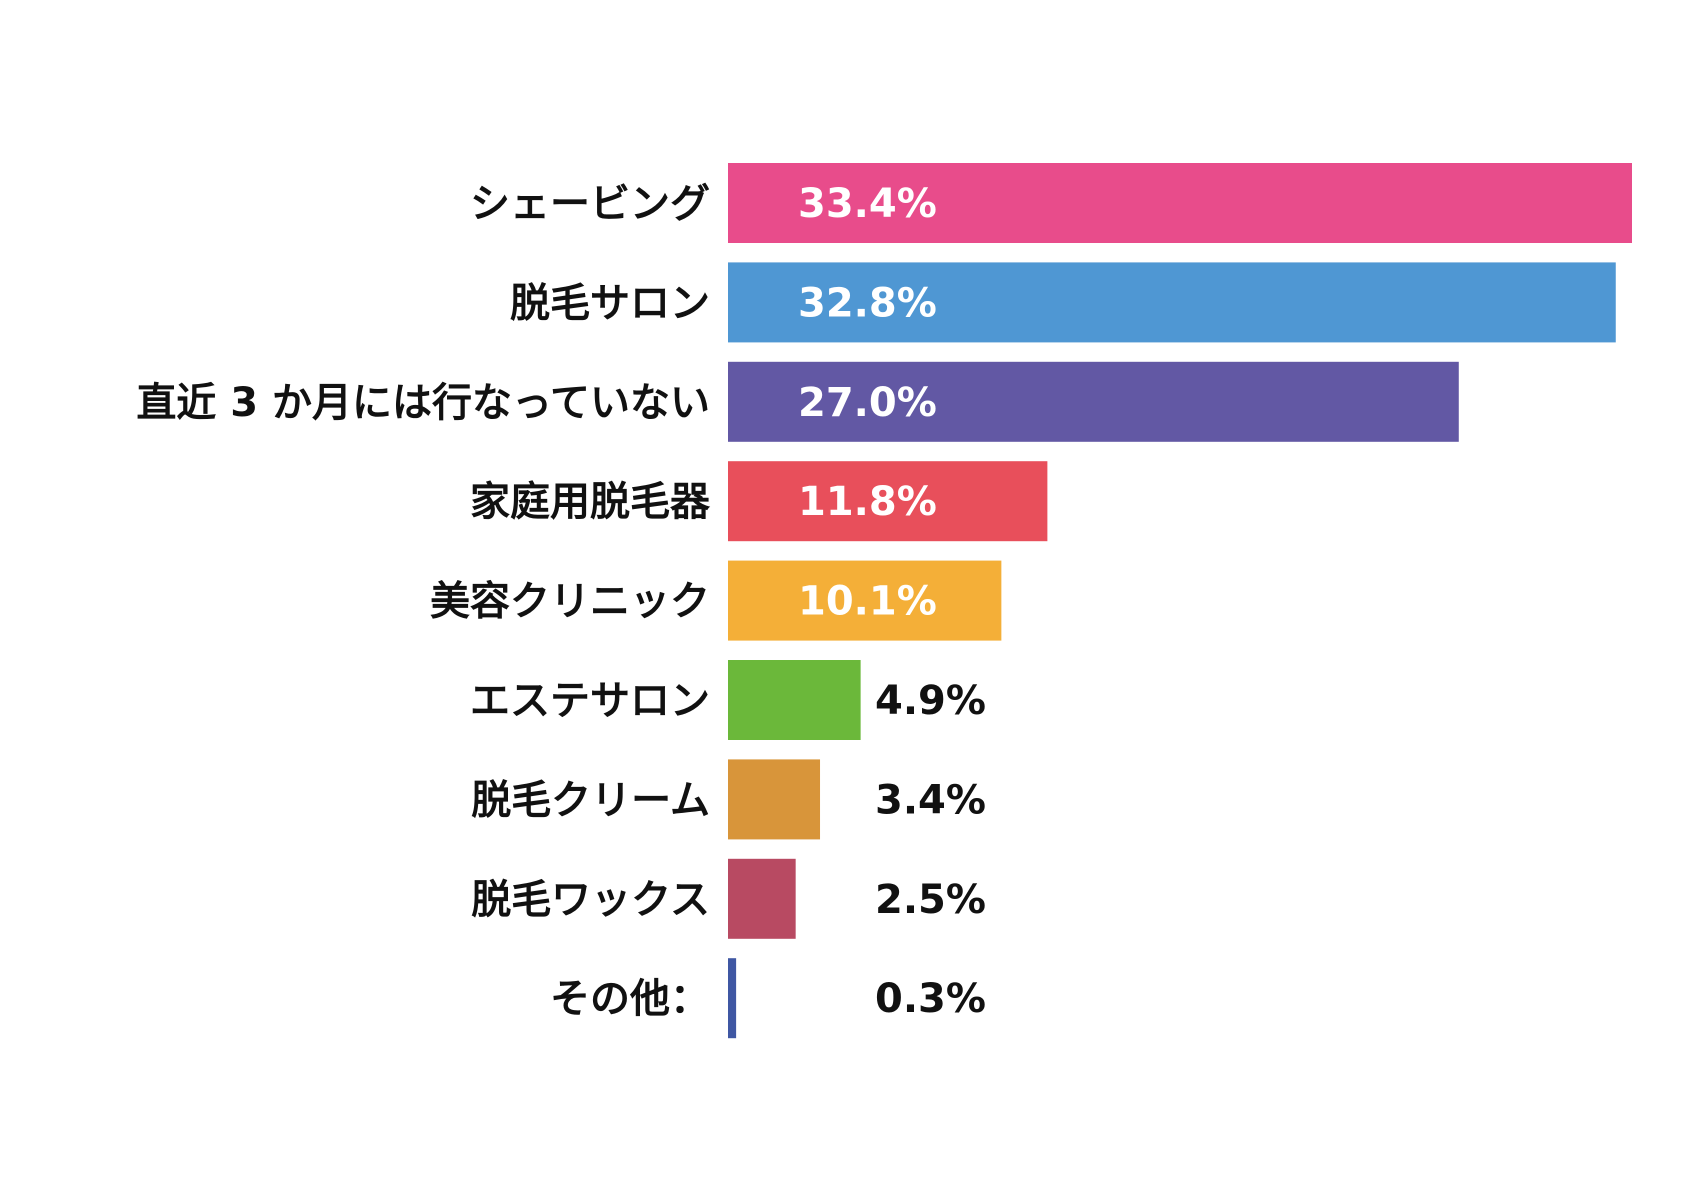 The image size is (1703, 1203). What do you see at coordinates (590, 502) in the screenshot?
I see `category-label: 家庭用脱毛器` at bounding box center [590, 502].